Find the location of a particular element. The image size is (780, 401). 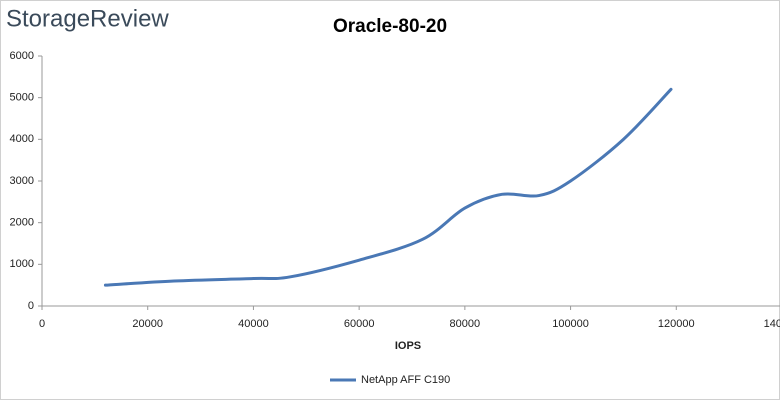

x-tick-label: 80000 is located at coordinates (465, 324).